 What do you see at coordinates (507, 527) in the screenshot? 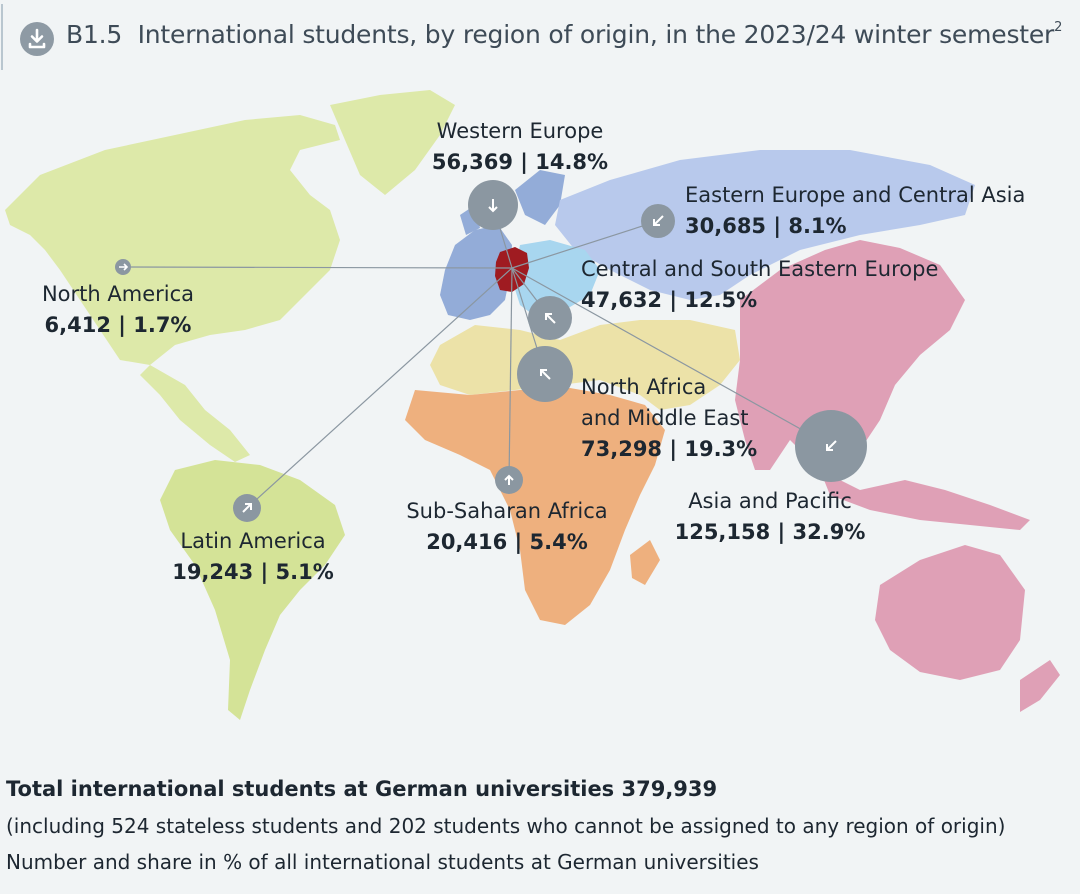
I see `label-sub-saharan-africa: Sub-Saharan Africa 20,416 | 5.4%` at bounding box center [507, 527].